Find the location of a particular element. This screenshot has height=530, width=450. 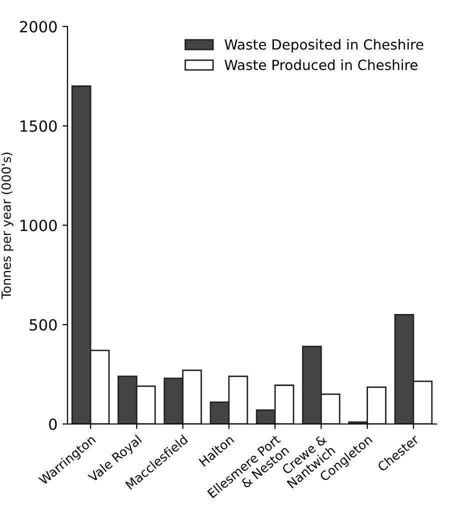

y-tick-label: 1000 is located at coordinates (38, 226).